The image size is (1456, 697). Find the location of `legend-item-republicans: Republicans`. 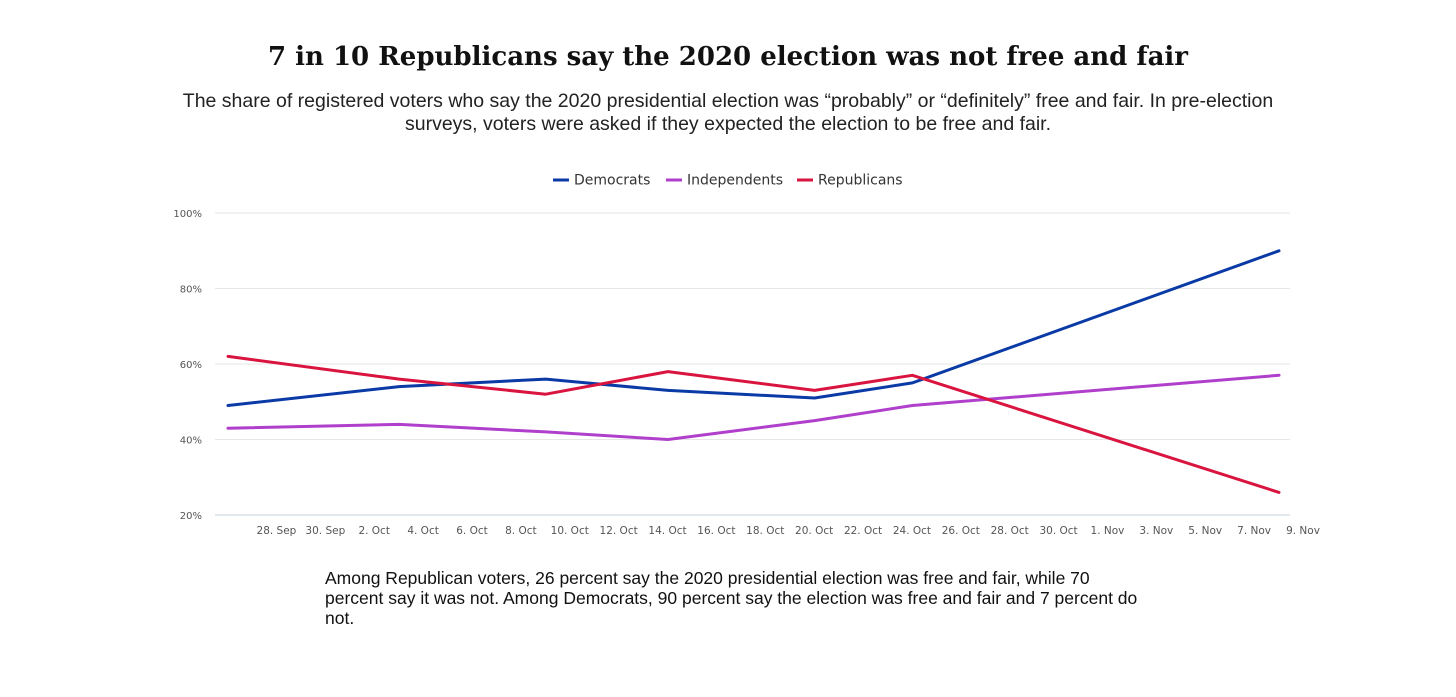

legend-item-republicans: Republicans is located at coordinates (850, 181).